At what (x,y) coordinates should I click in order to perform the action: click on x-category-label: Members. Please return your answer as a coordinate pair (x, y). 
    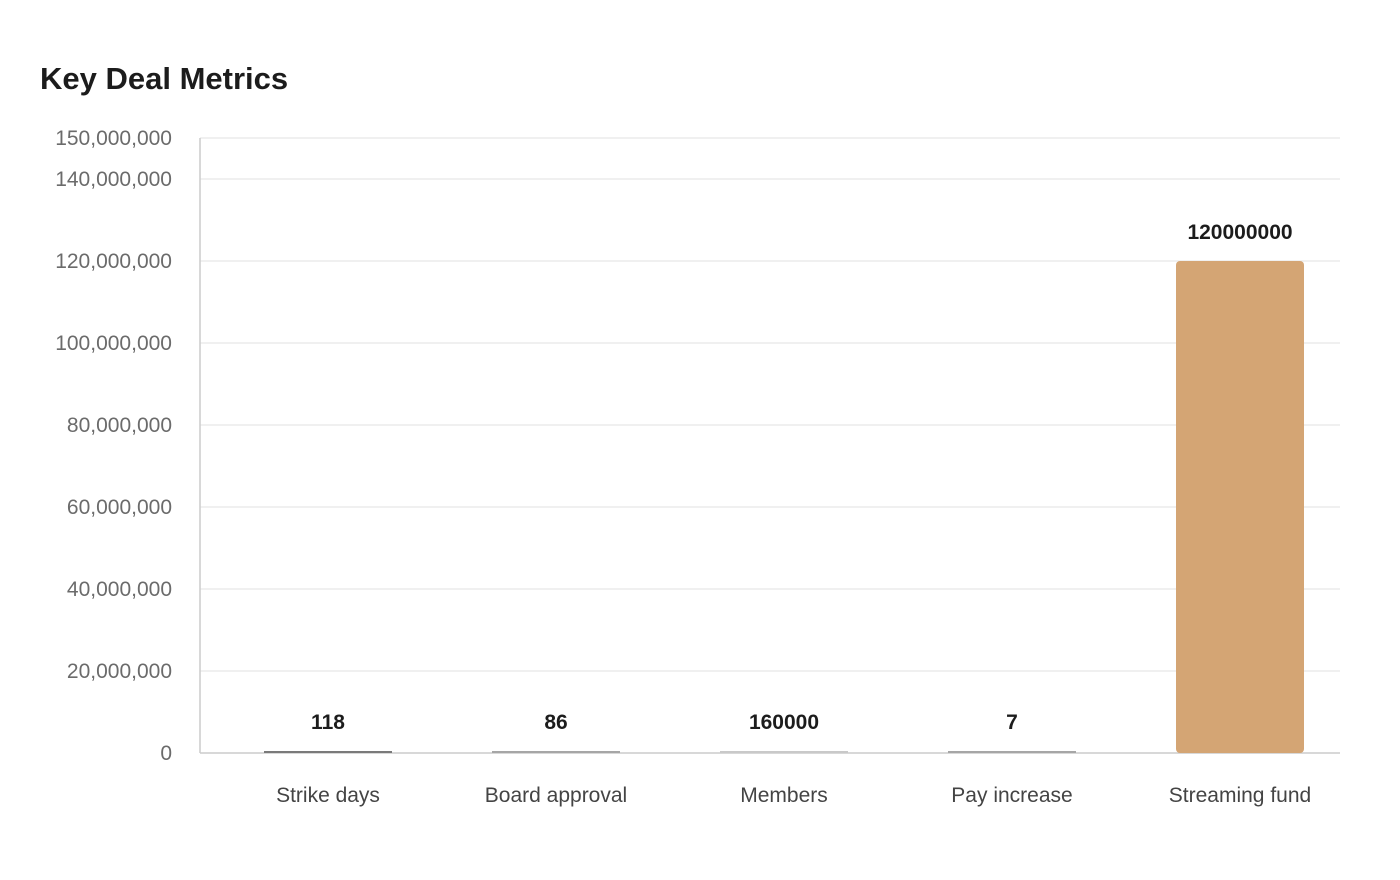
    Looking at the image, I should click on (784, 795).